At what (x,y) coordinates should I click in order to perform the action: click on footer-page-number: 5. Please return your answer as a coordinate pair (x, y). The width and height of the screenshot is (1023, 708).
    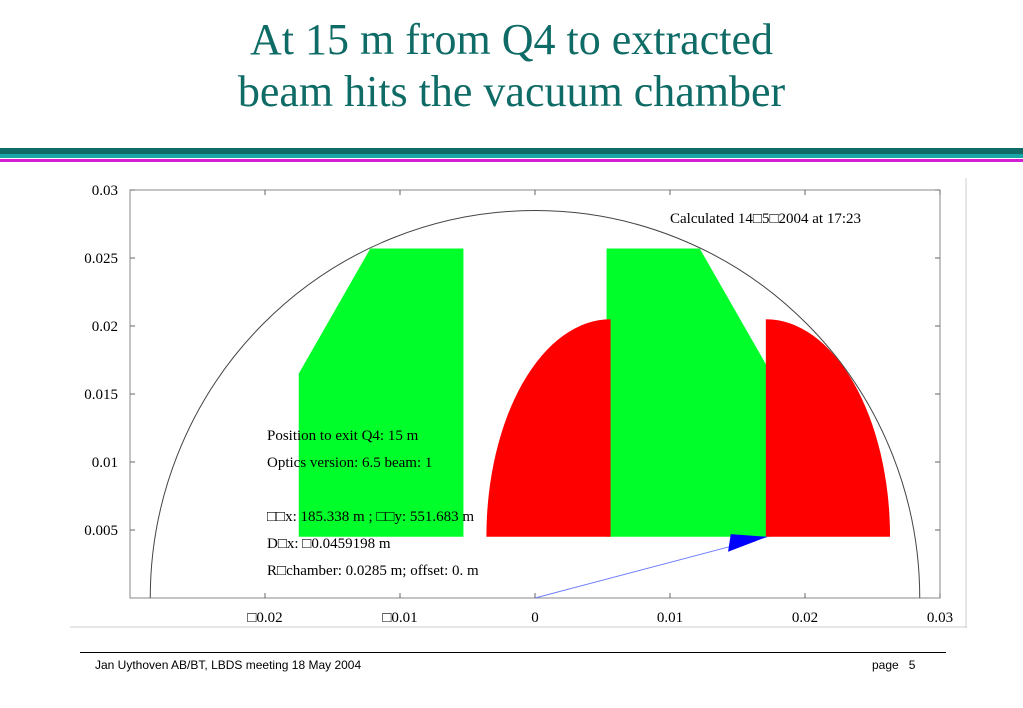
    Looking at the image, I should click on (912, 665).